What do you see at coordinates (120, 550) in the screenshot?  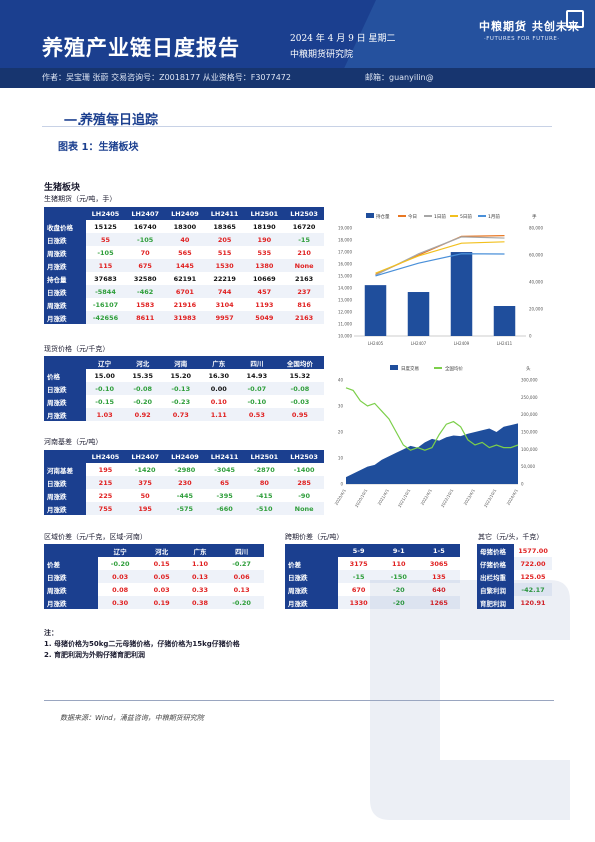 I see `column-header: 辽宁` at bounding box center [120, 550].